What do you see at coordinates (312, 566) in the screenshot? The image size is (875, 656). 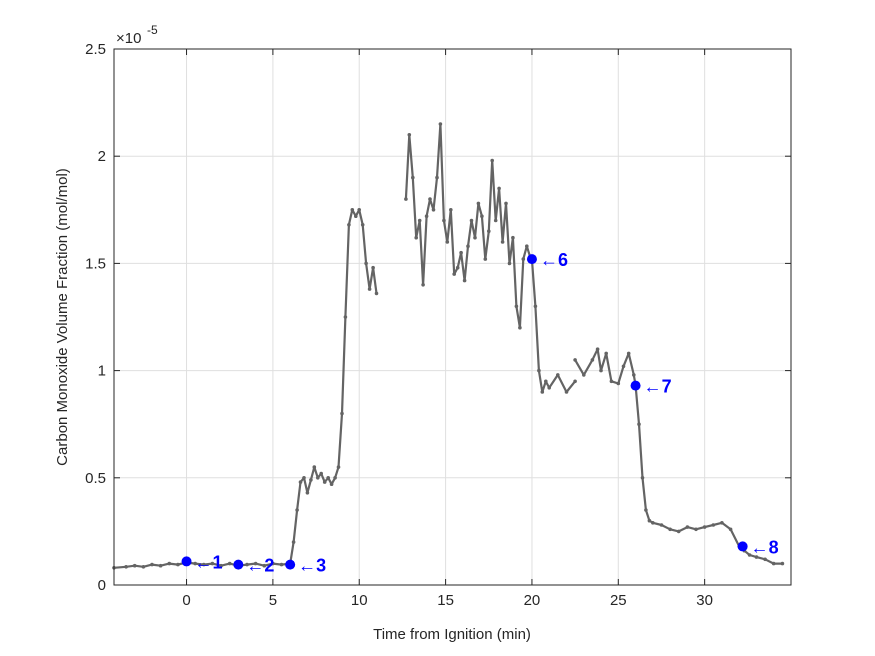 I see `event-marker-label: ←3` at bounding box center [312, 566].